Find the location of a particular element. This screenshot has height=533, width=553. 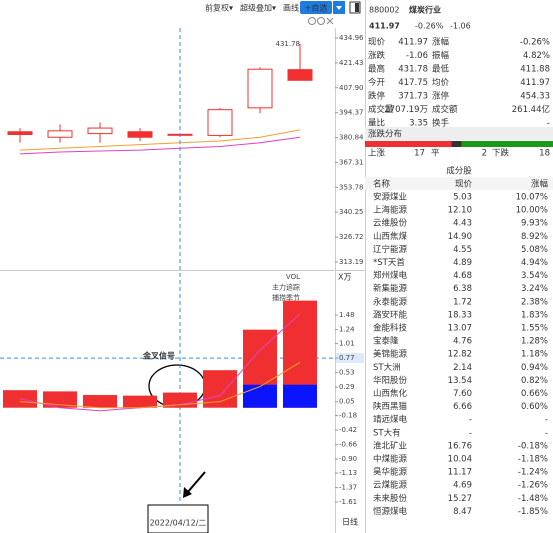

stock-change: 9.93% is located at coordinates (534, 224).